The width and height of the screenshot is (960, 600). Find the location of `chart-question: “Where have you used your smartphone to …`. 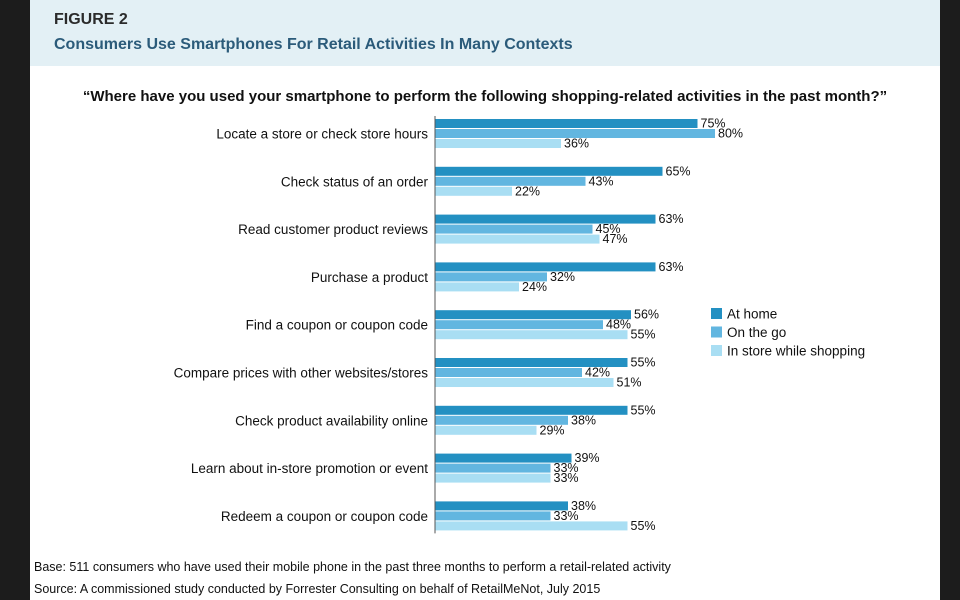

chart-question: “Where have you used your smartphone to … is located at coordinates (485, 96).